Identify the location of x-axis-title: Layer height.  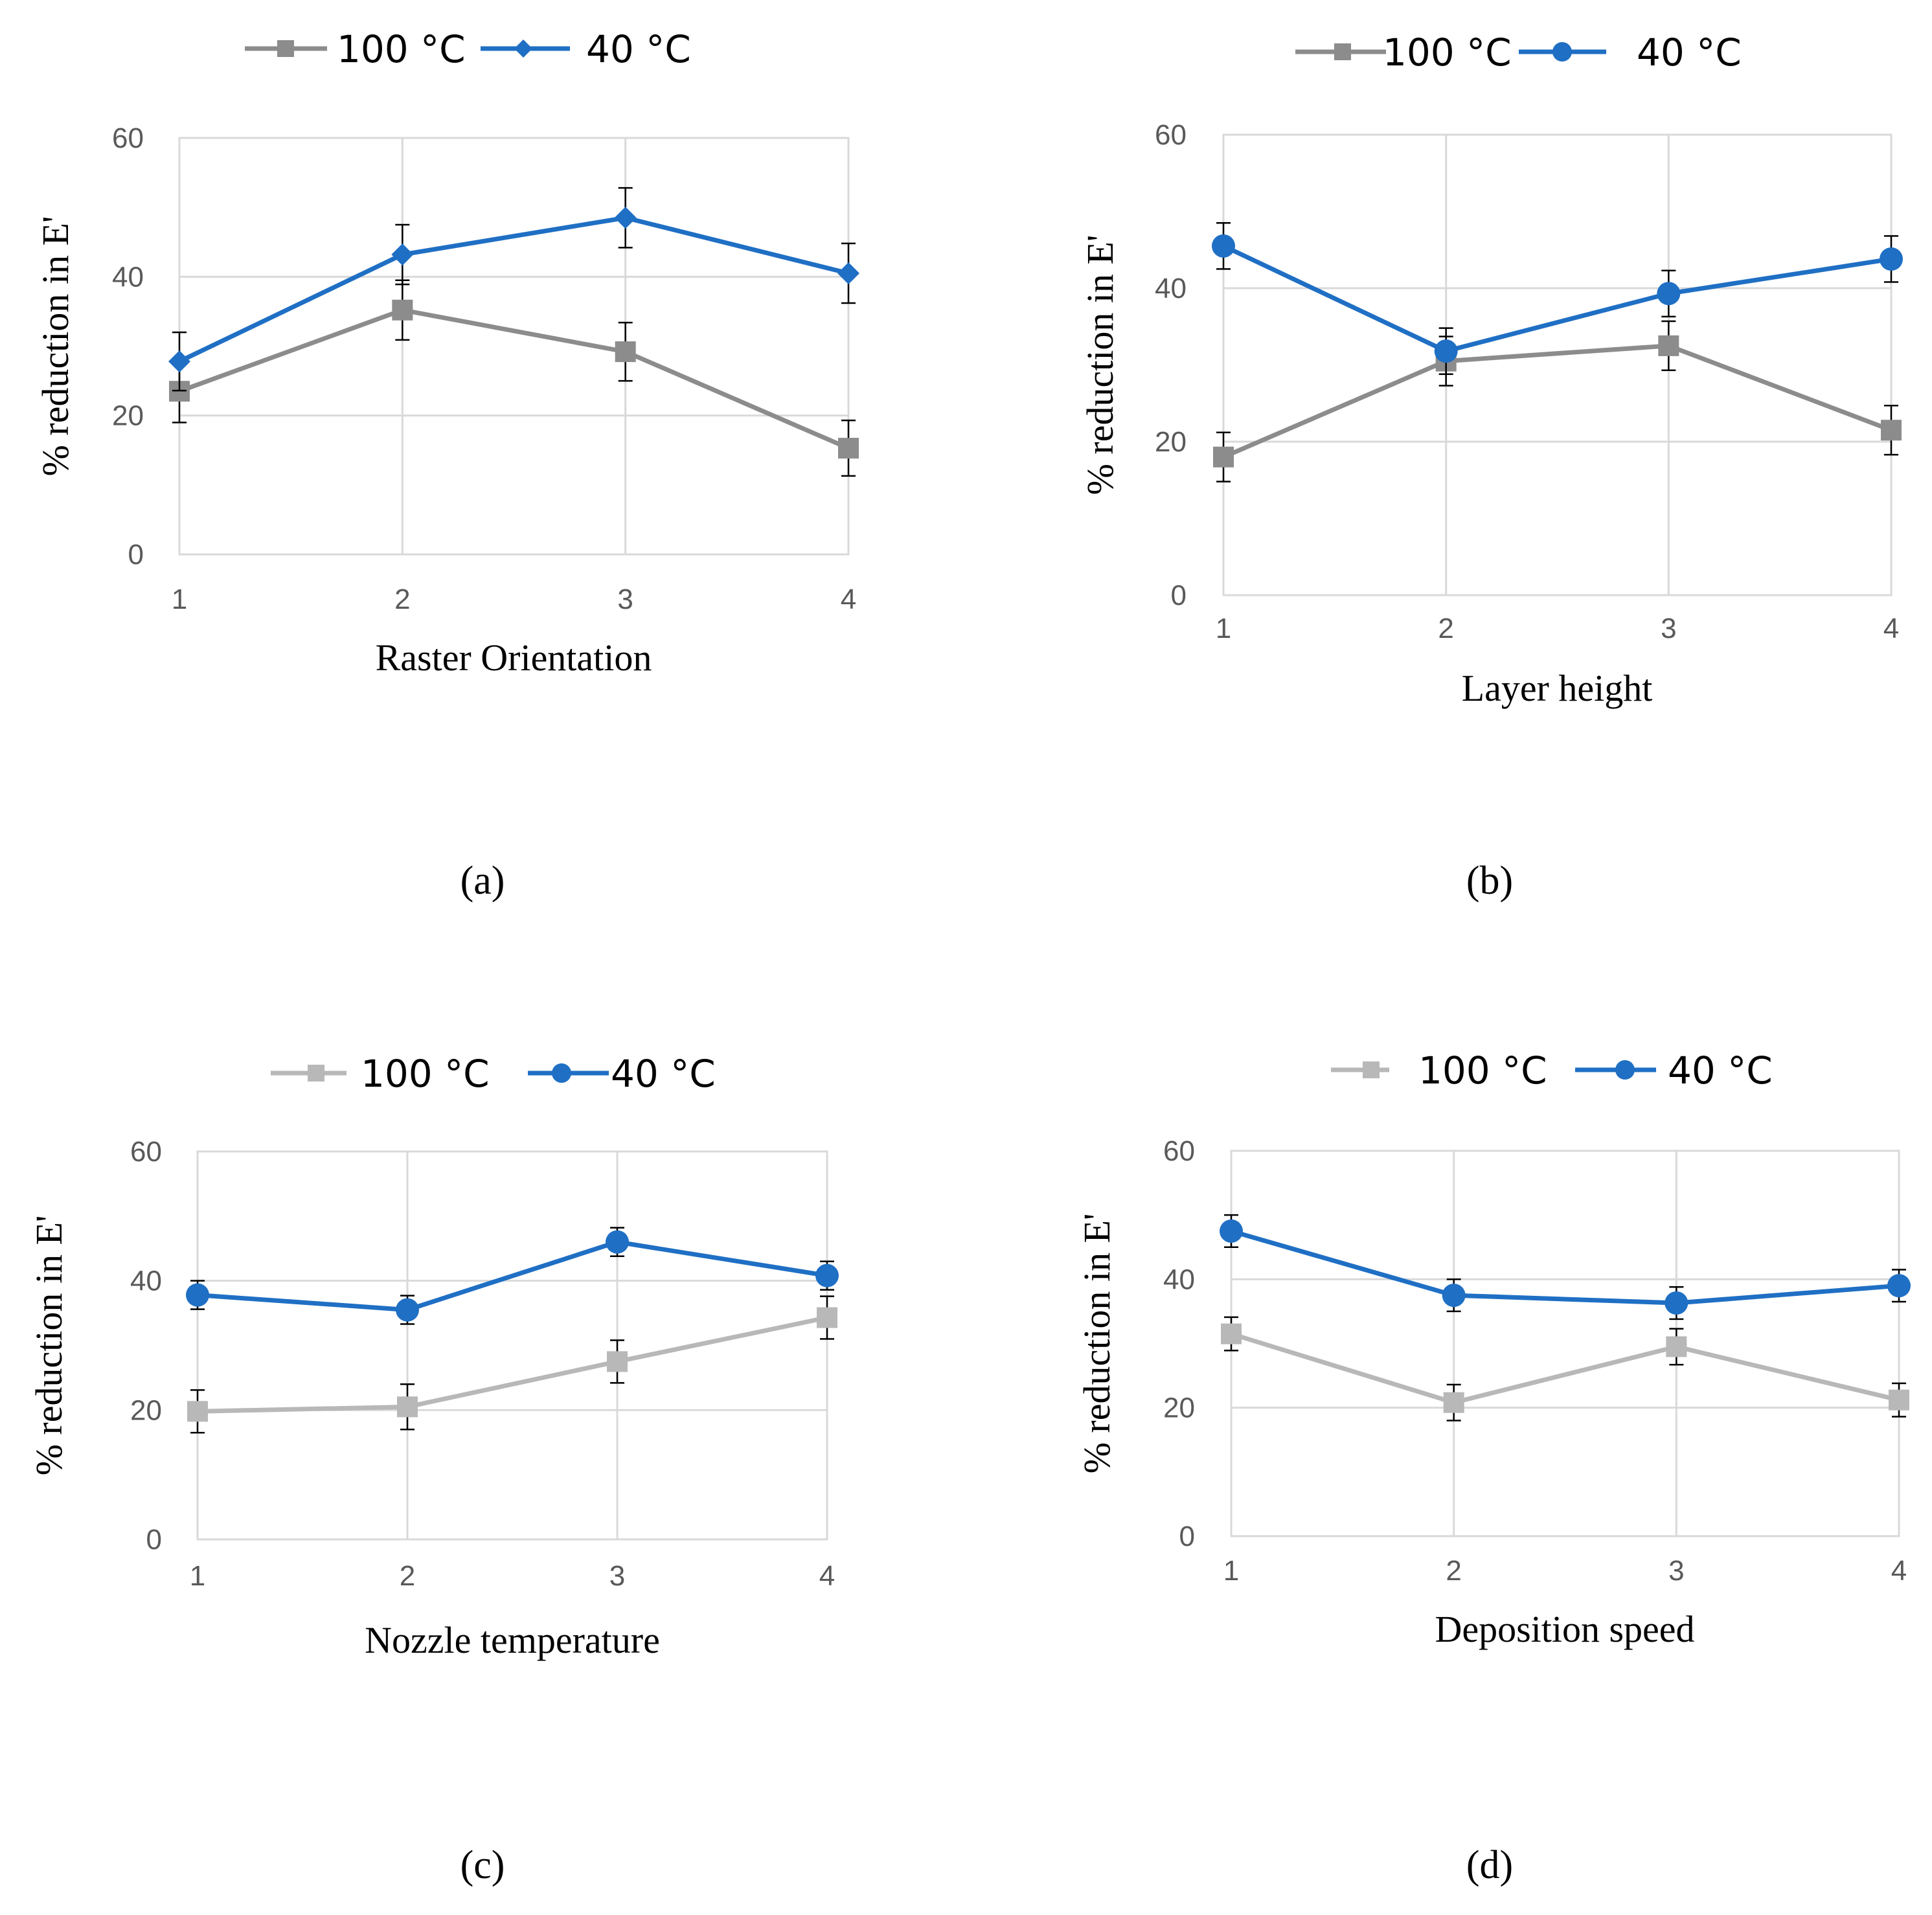
(1557, 688).